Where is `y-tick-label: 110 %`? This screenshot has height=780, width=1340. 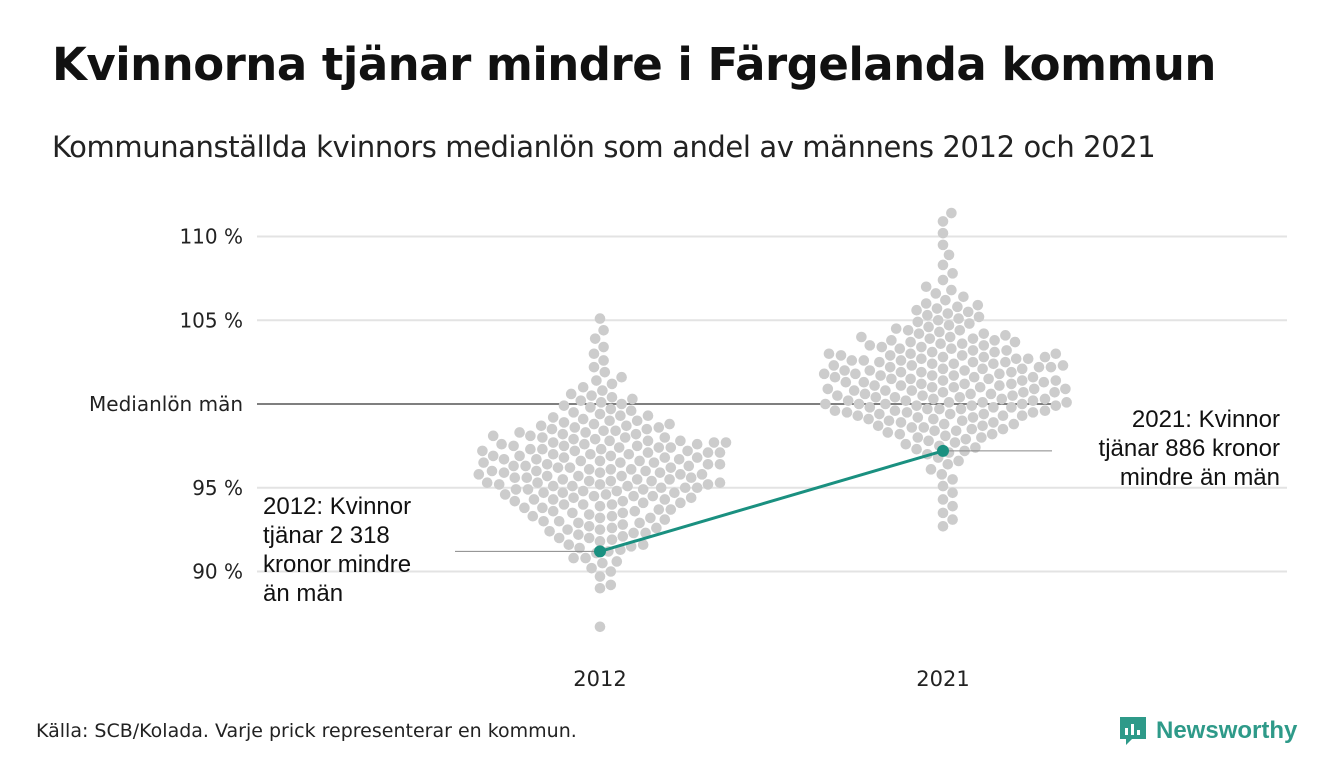
y-tick-label: 110 % is located at coordinates (211, 237).